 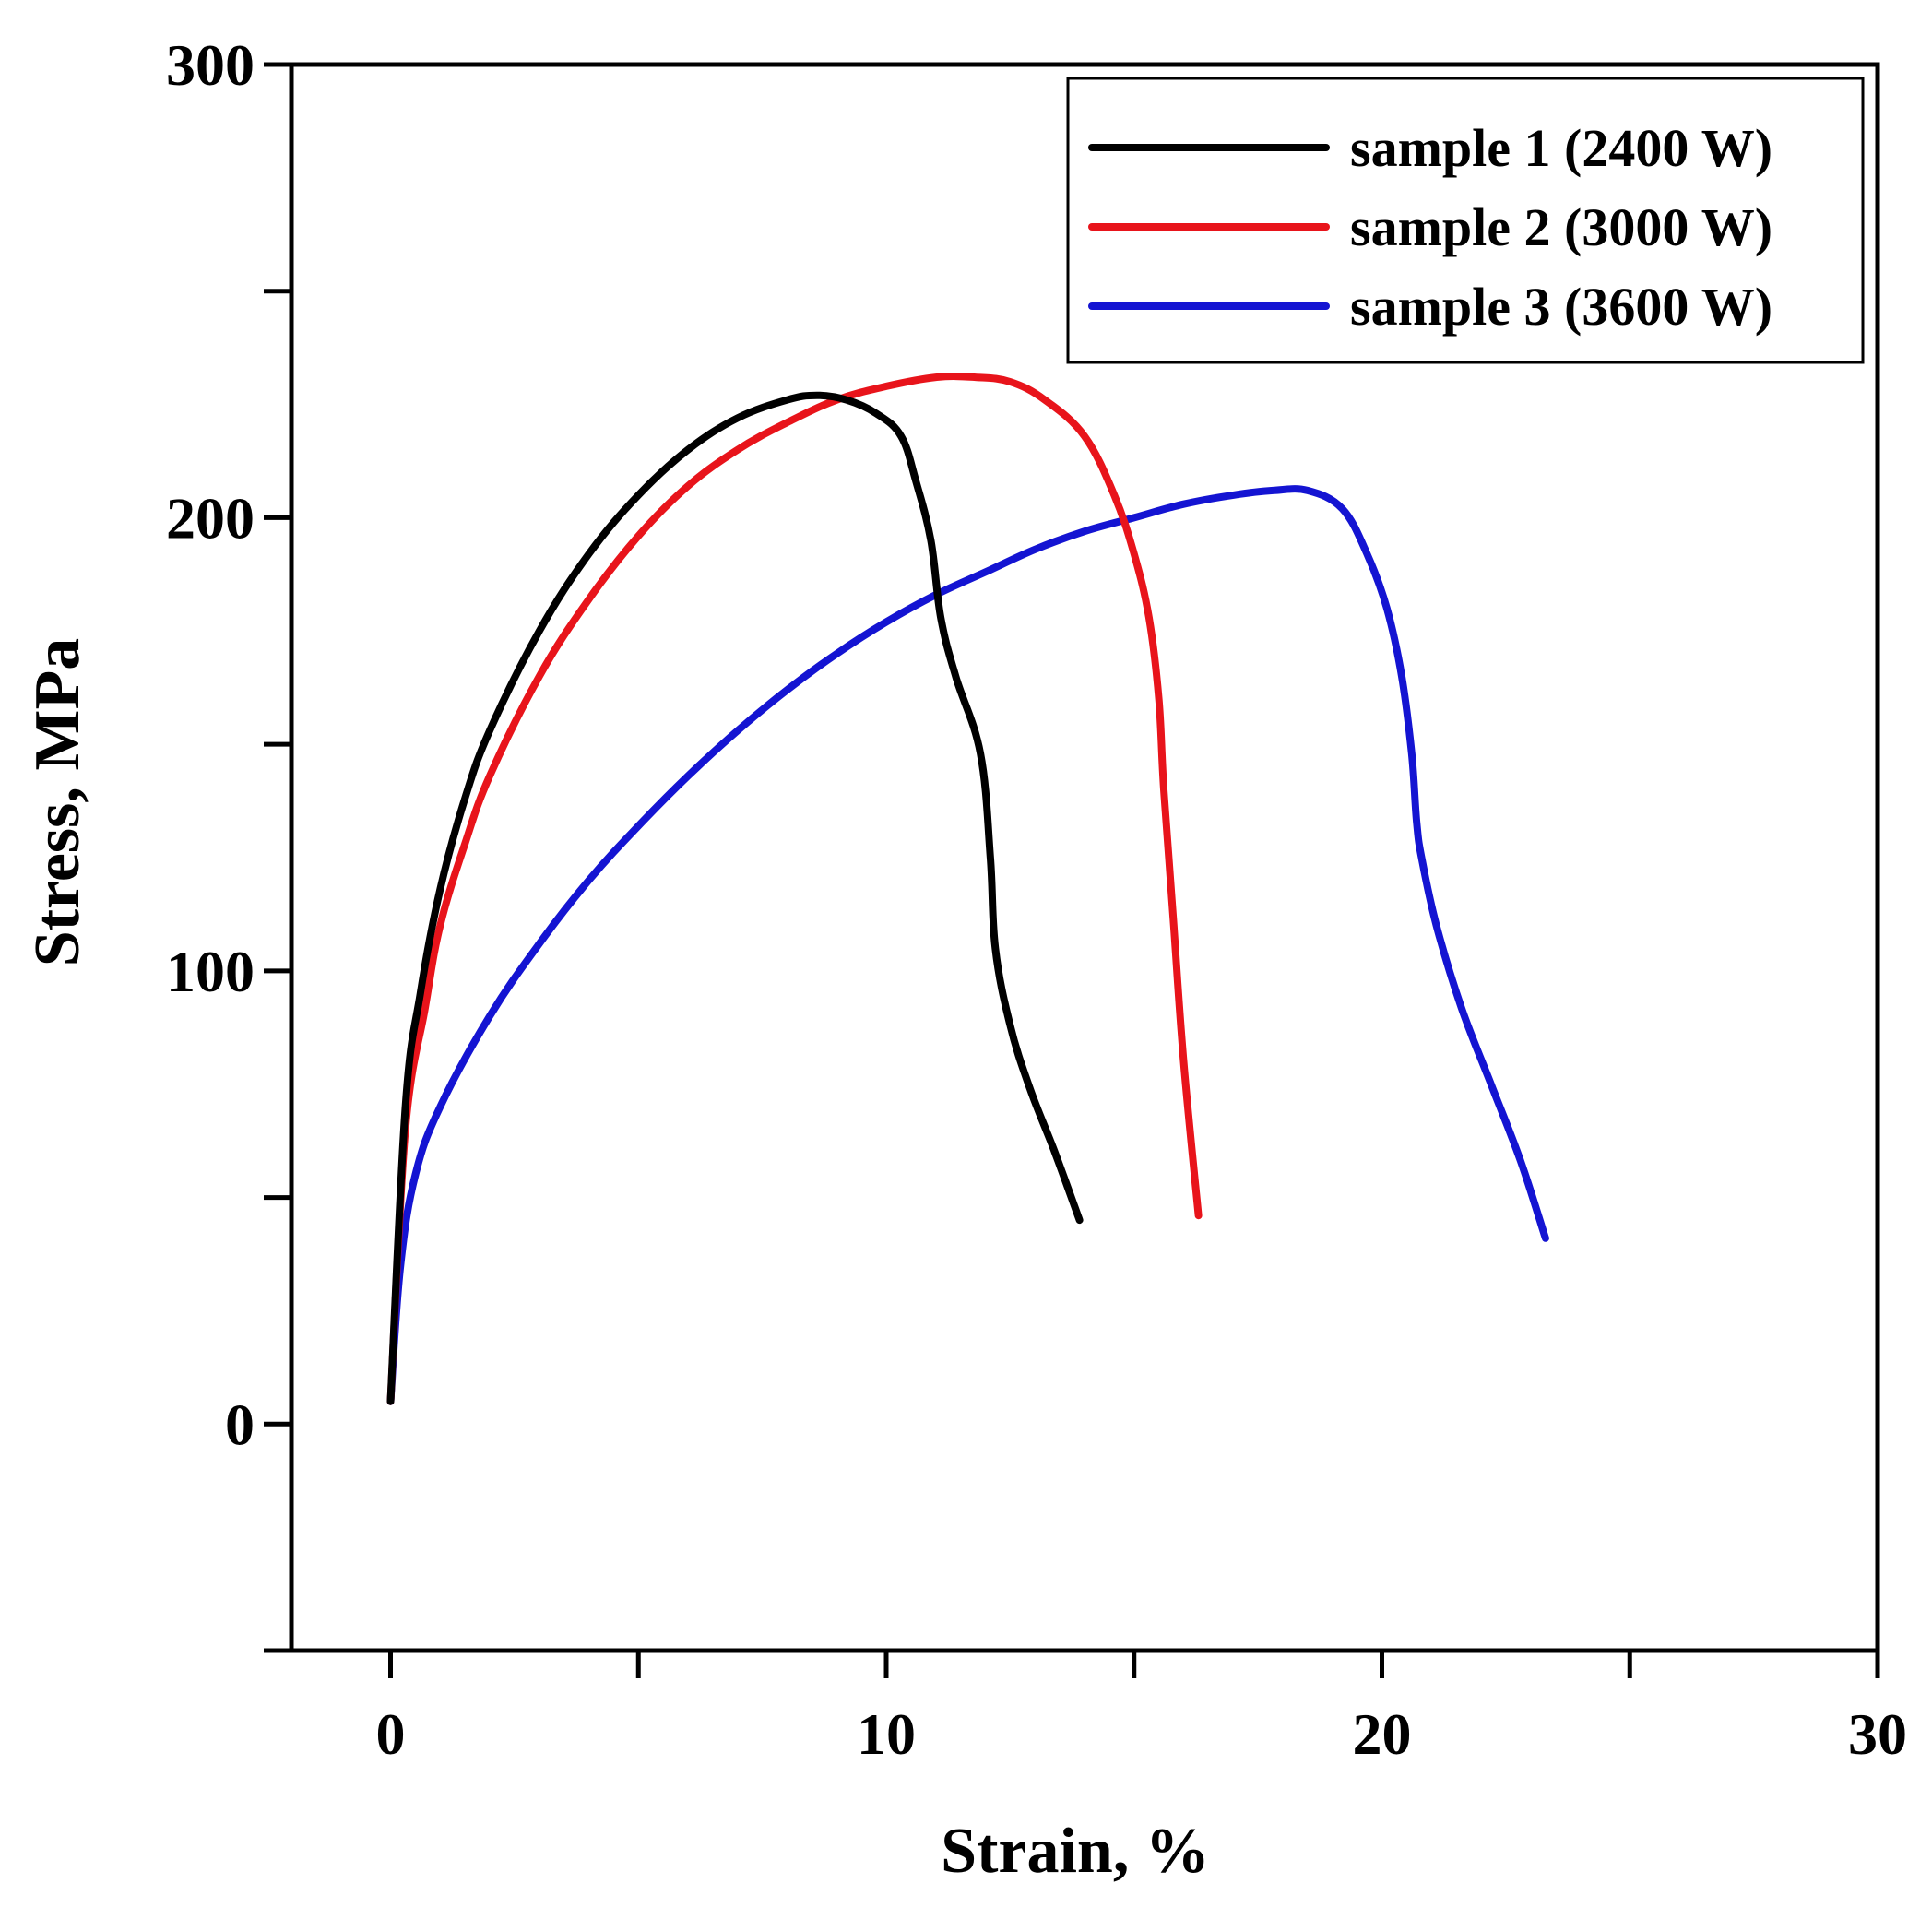 I want to click on legend-box, so click(x=1465, y=220).